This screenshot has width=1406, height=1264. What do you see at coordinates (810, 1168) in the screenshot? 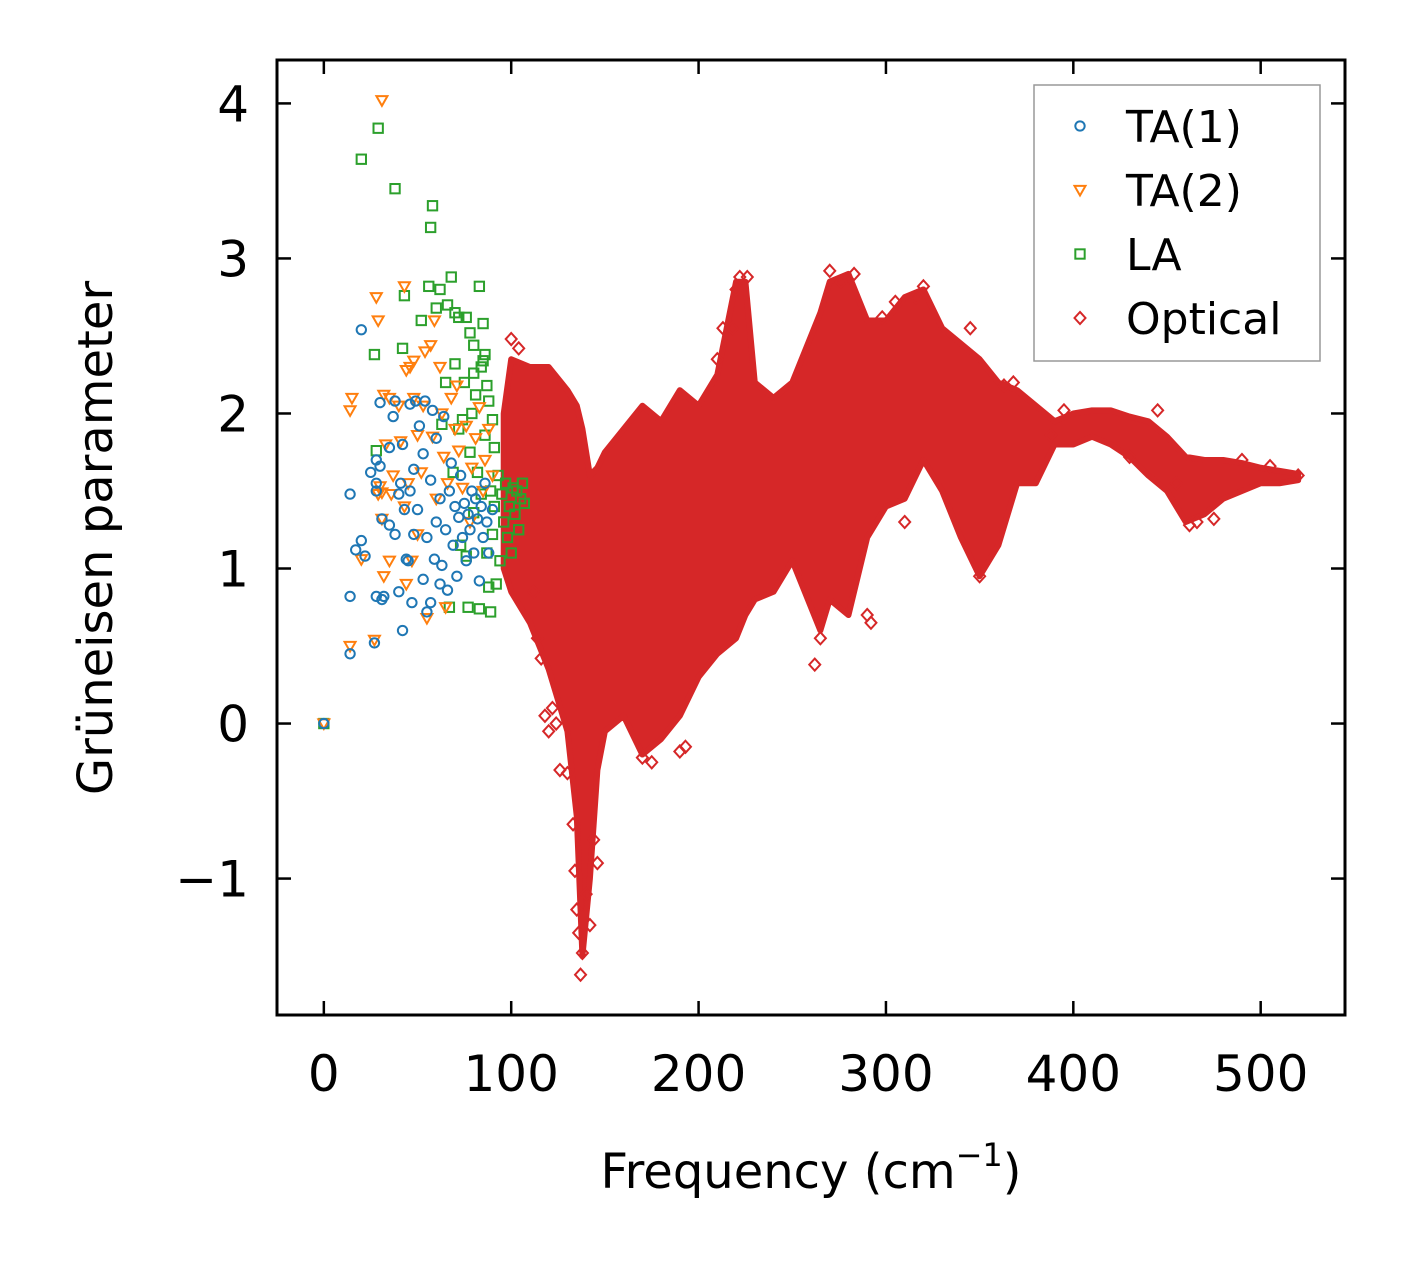
I see `x-axis-title: Frequency (cm−1)` at bounding box center [810, 1168].